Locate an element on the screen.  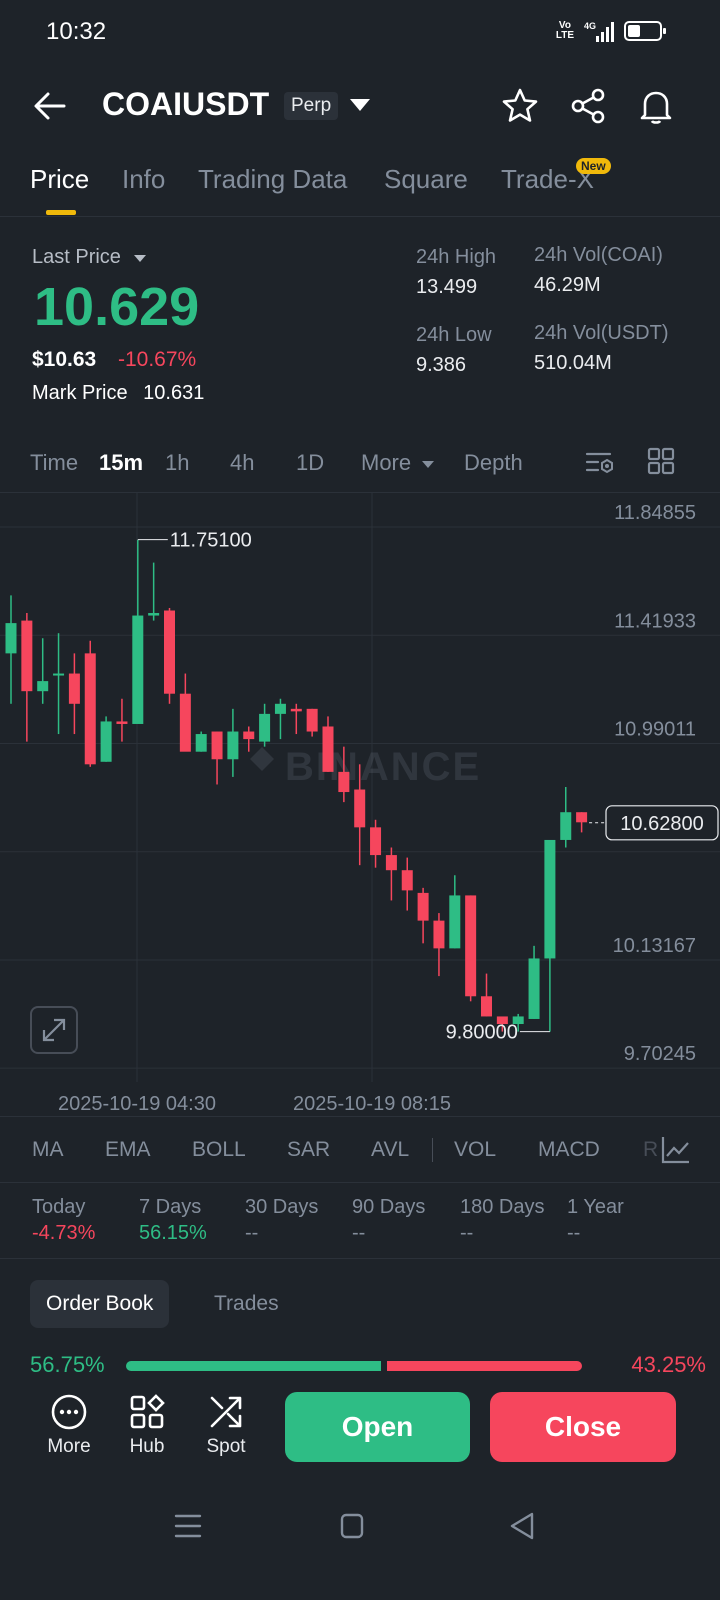
bell-icon is located at coordinates (656, 106).